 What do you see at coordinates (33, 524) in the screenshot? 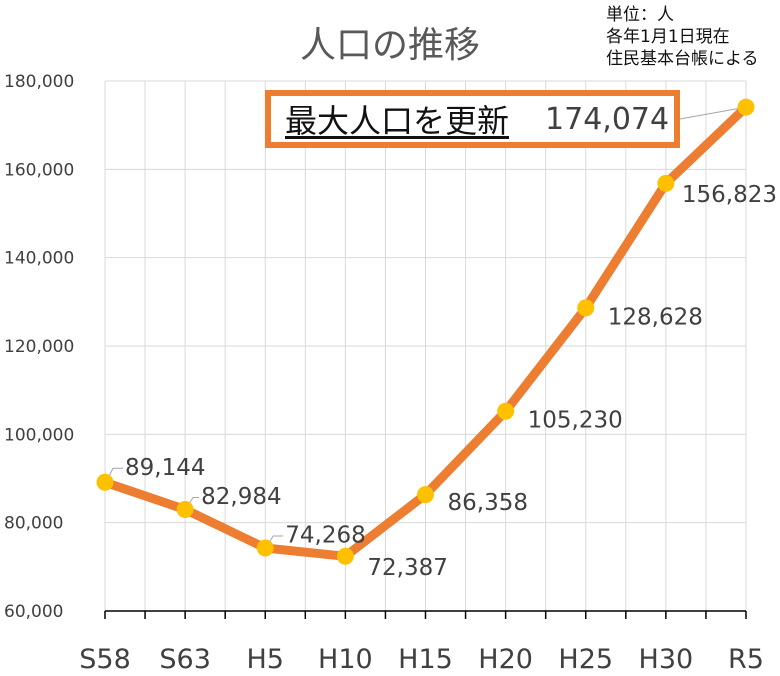
I see `y-tick-label: 80,000` at bounding box center [33, 524].